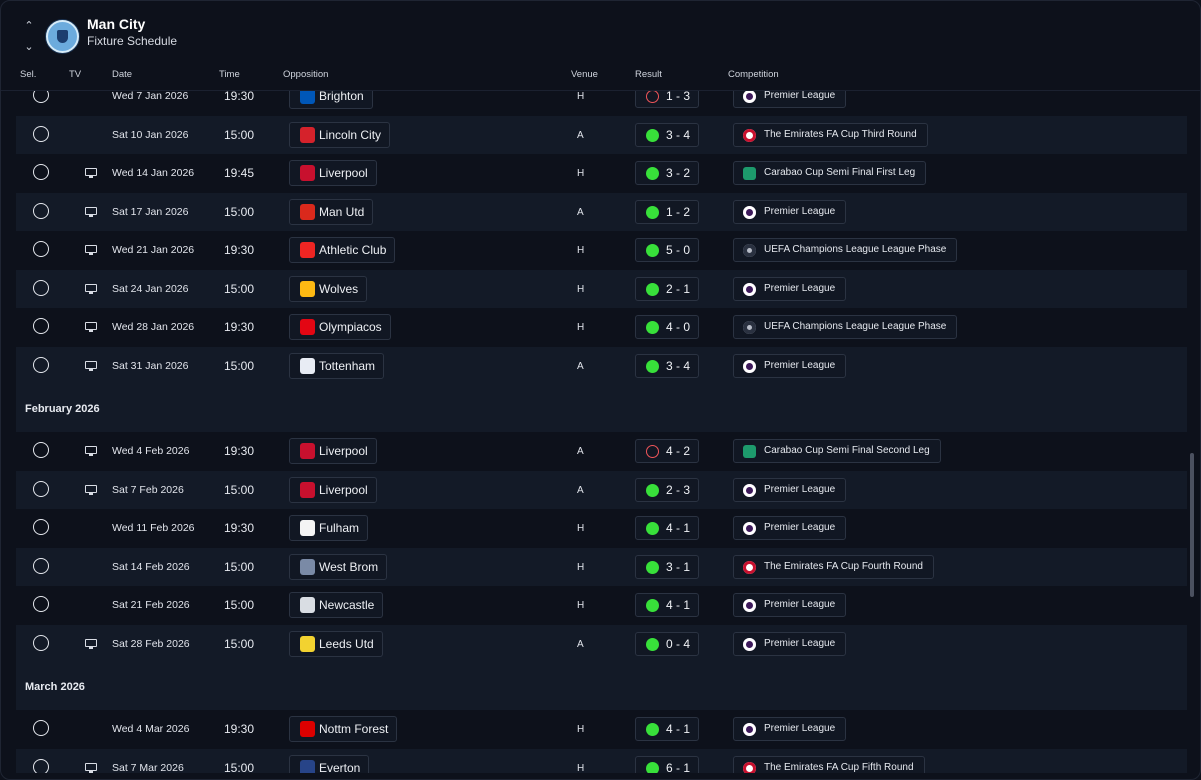  I want to click on opposition-button: Wolves, so click(328, 288).